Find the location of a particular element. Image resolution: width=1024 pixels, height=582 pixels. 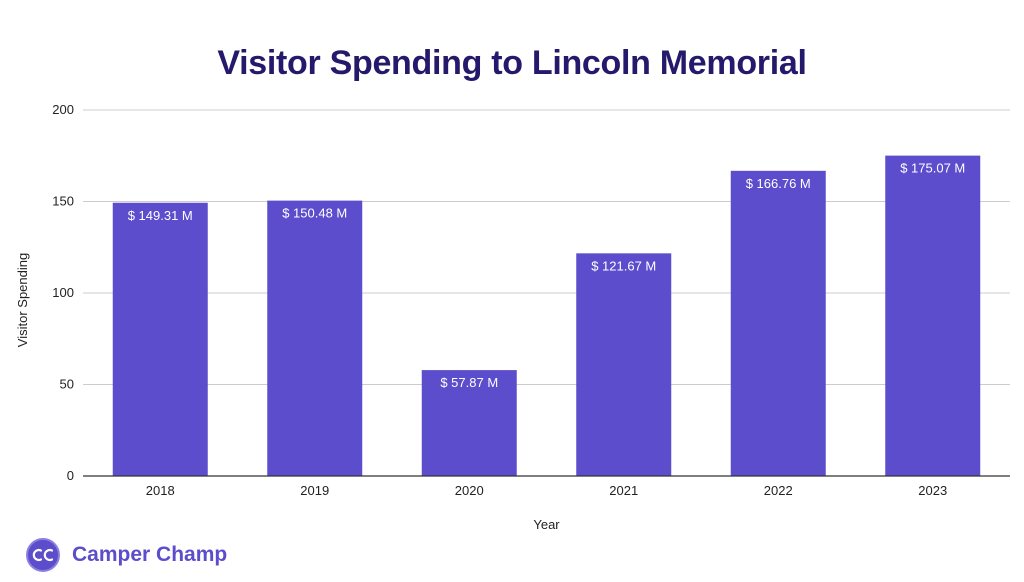

camper-champ-logo-icon is located at coordinates (43, 555).